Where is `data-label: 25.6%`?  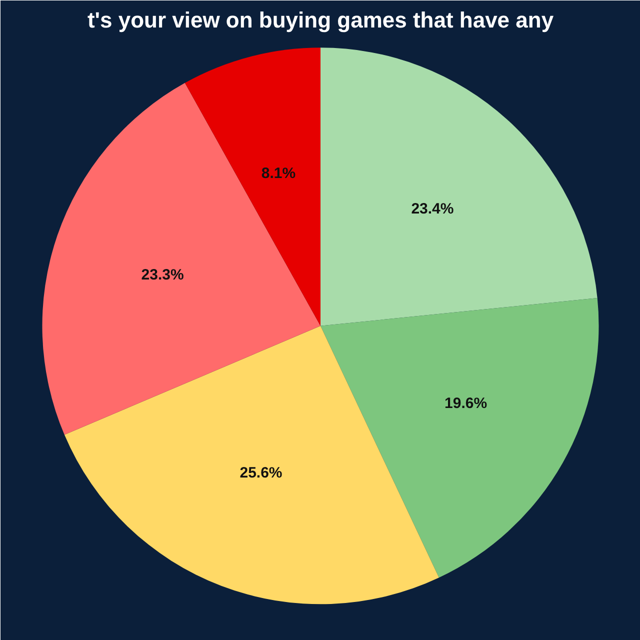
data-label: 25.6% is located at coordinates (261, 473).